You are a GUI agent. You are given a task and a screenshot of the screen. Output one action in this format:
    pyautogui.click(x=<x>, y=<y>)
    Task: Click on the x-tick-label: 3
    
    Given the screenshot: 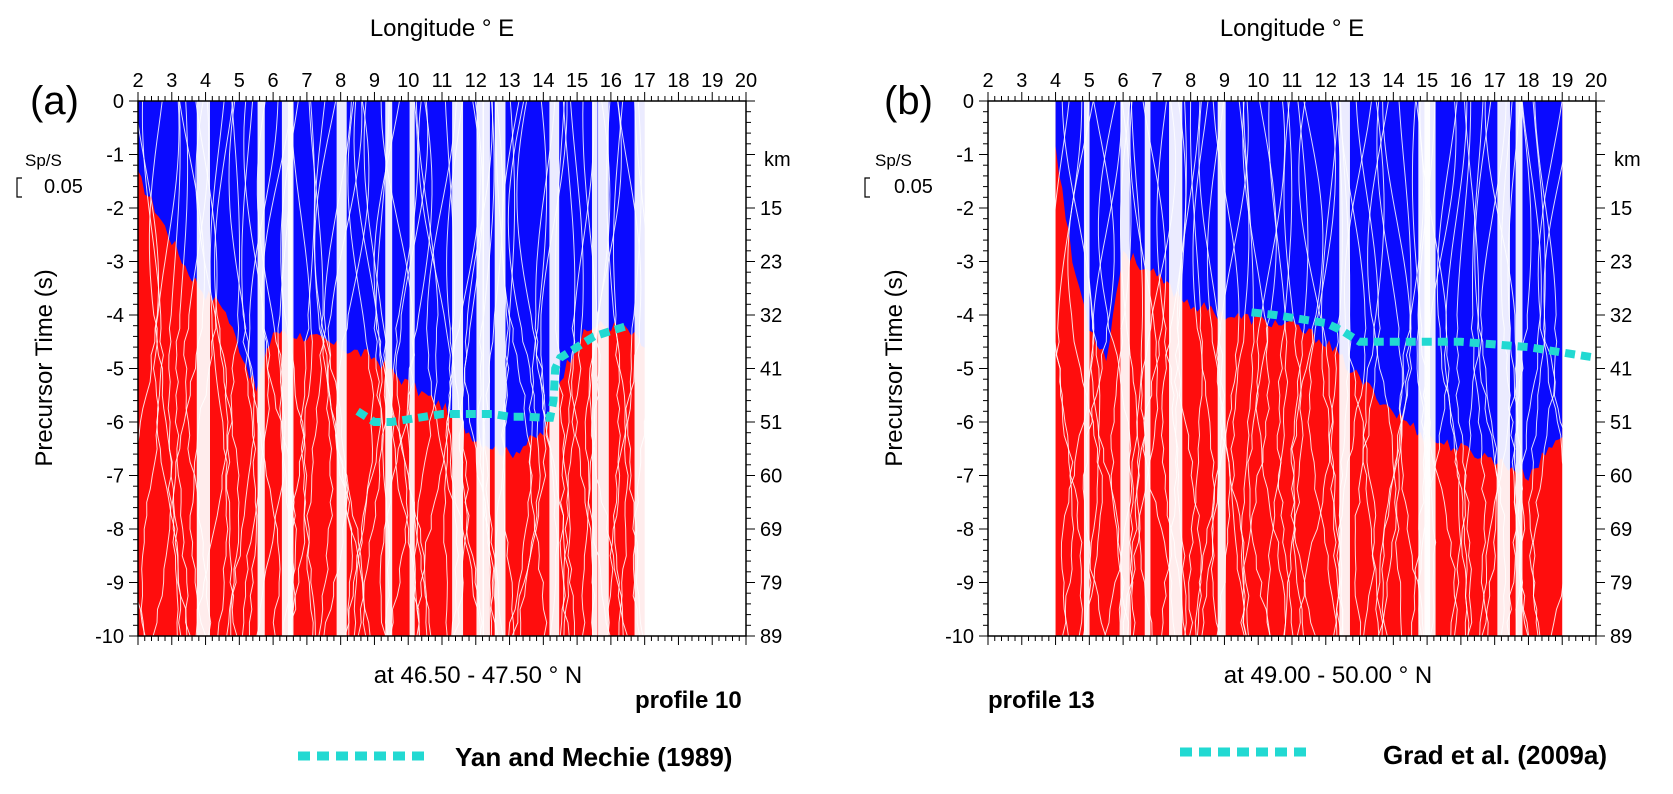 What is the action you would take?
    pyautogui.click(x=1021, y=81)
    